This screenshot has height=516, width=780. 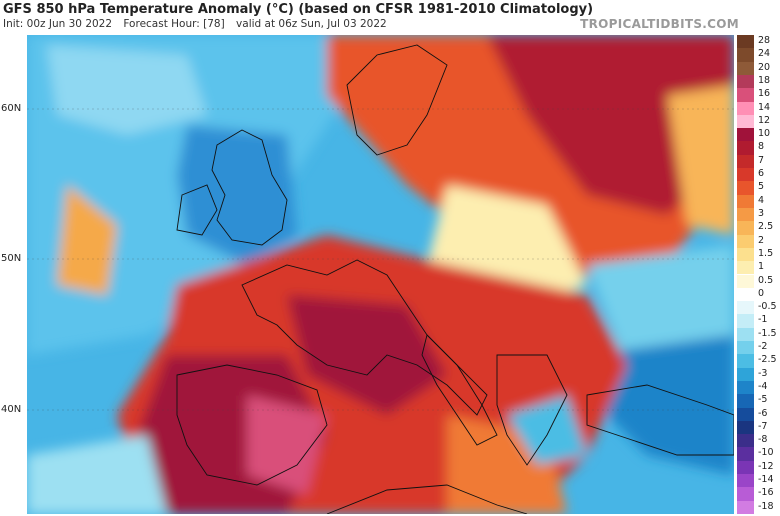 What do you see at coordinates (427, 499) in the screenshot?
I see `north-africa-coast` at bounding box center [427, 499].